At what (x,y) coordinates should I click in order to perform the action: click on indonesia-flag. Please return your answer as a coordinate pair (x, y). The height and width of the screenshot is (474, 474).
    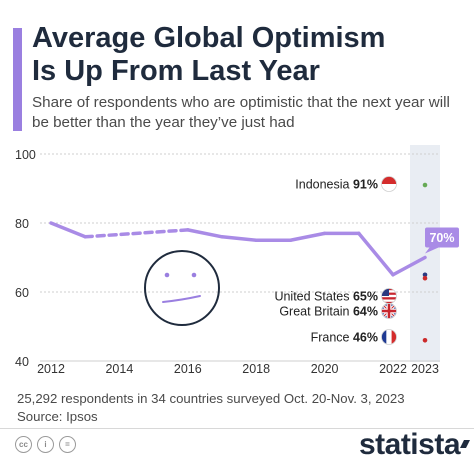
    Looking at the image, I should click on (389, 184).